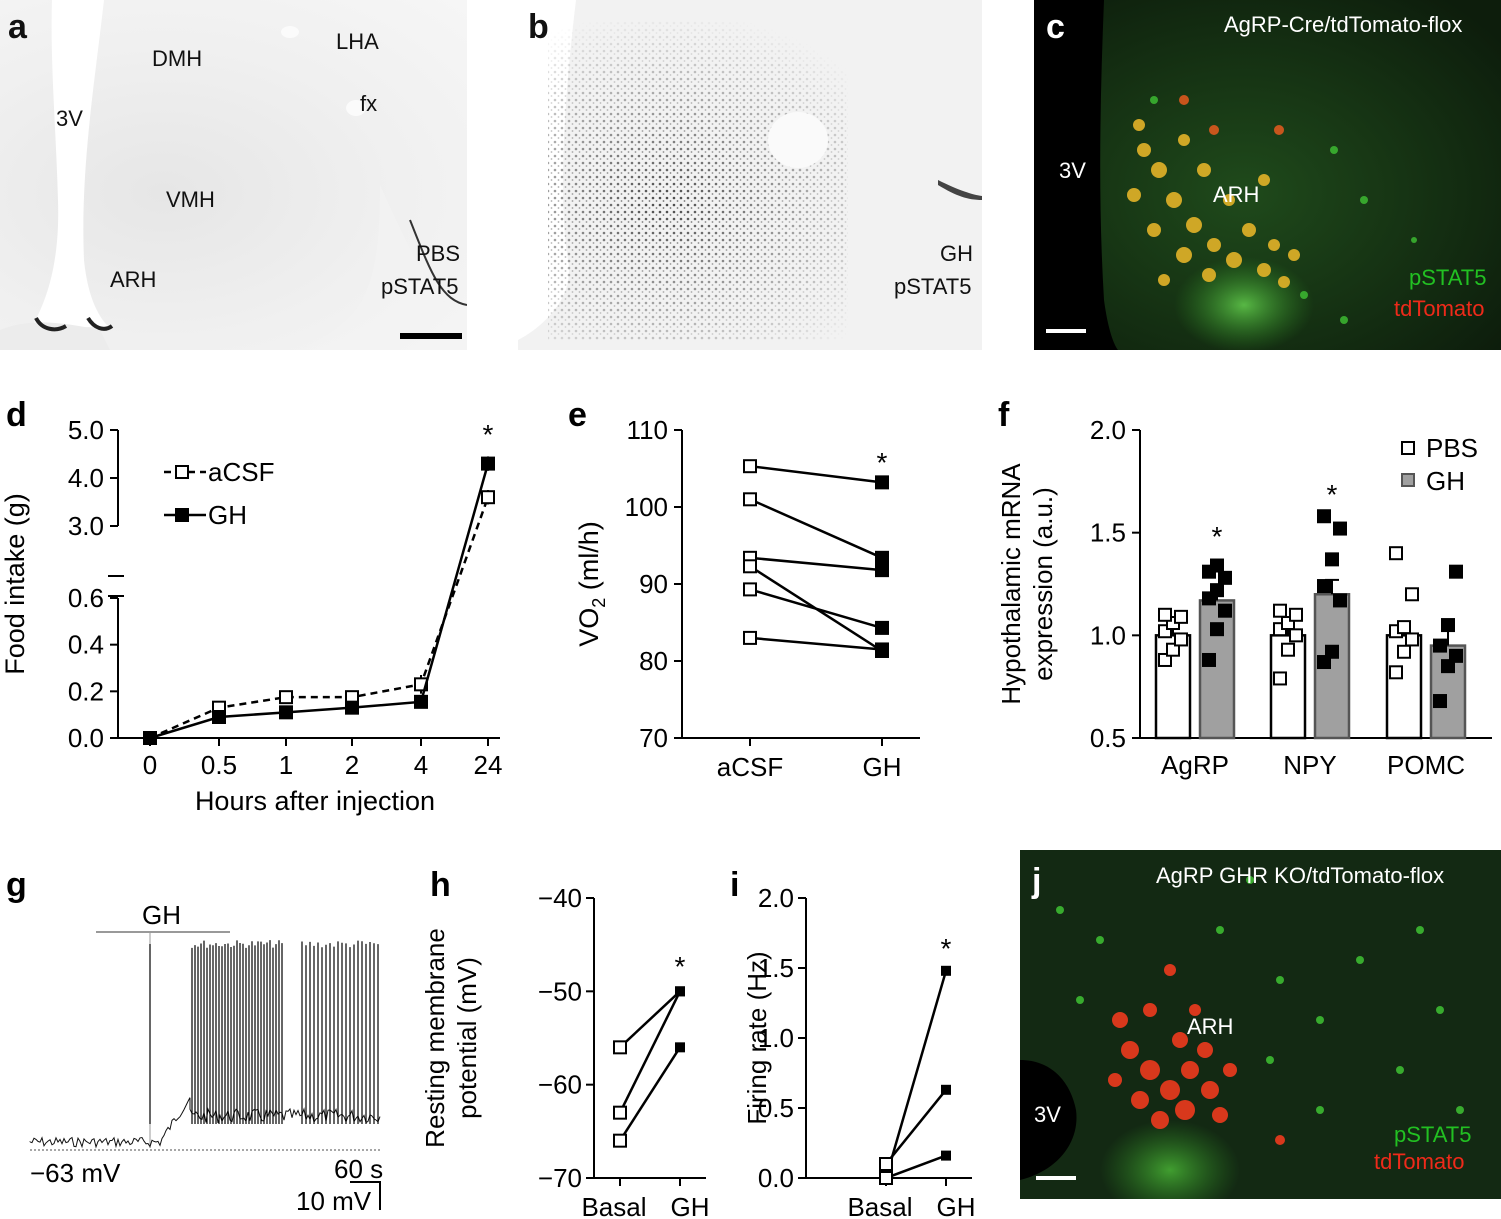  What do you see at coordinates (1300, 875) in the screenshot?
I see `label-genotype: AgRP GHR KO/tdTomato-flox` at bounding box center [1300, 875].